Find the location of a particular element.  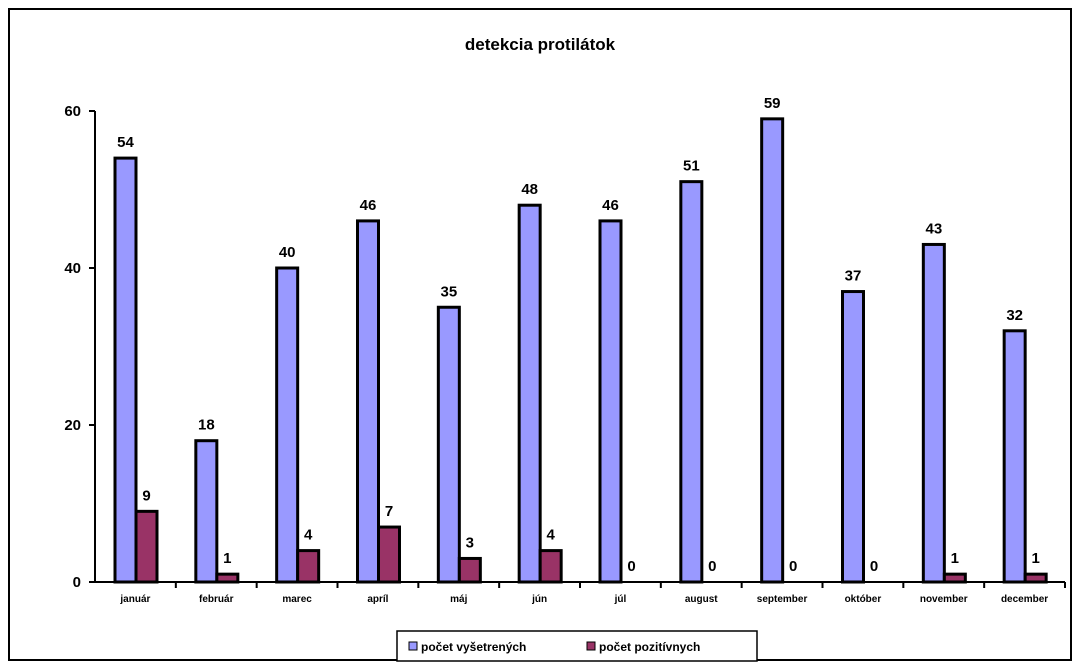

data-label: 32 is located at coordinates (1014, 315).